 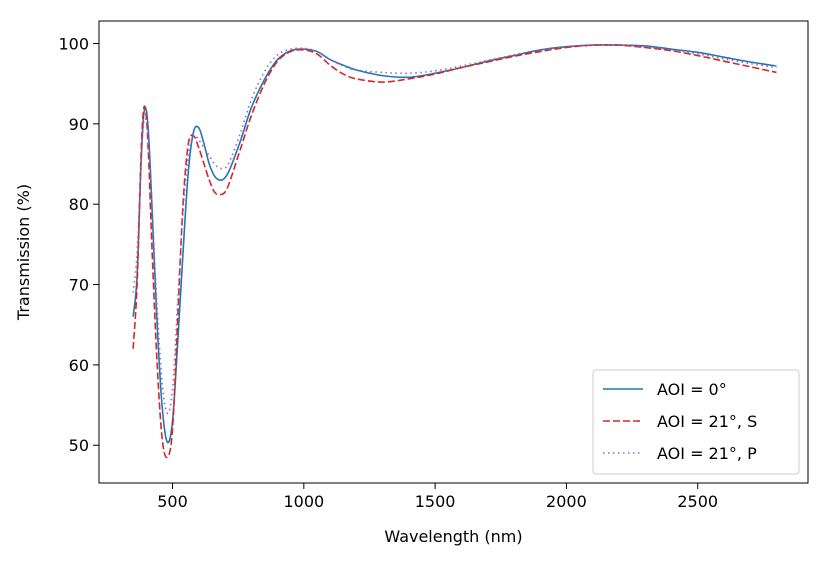 I want to click on y-axis: 50 60 70 80 90 100, so click(x=78, y=244).